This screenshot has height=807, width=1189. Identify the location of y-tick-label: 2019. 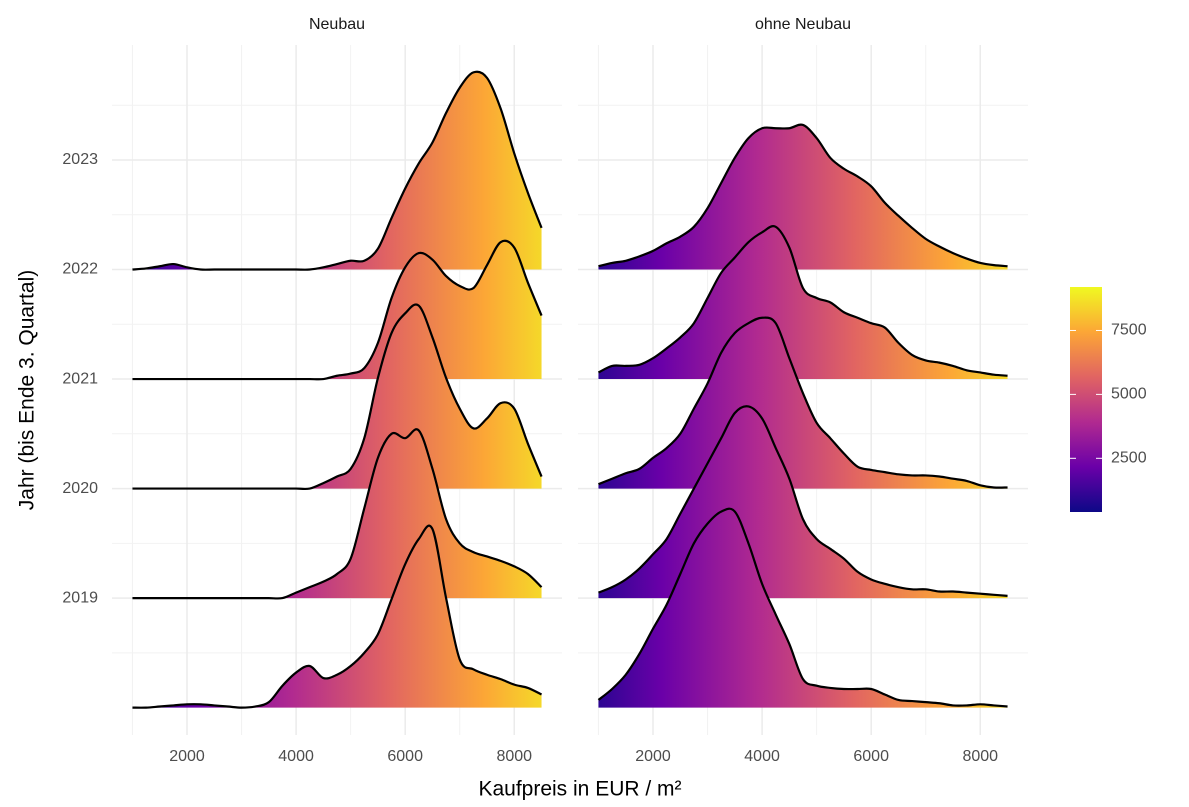
(80, 597).